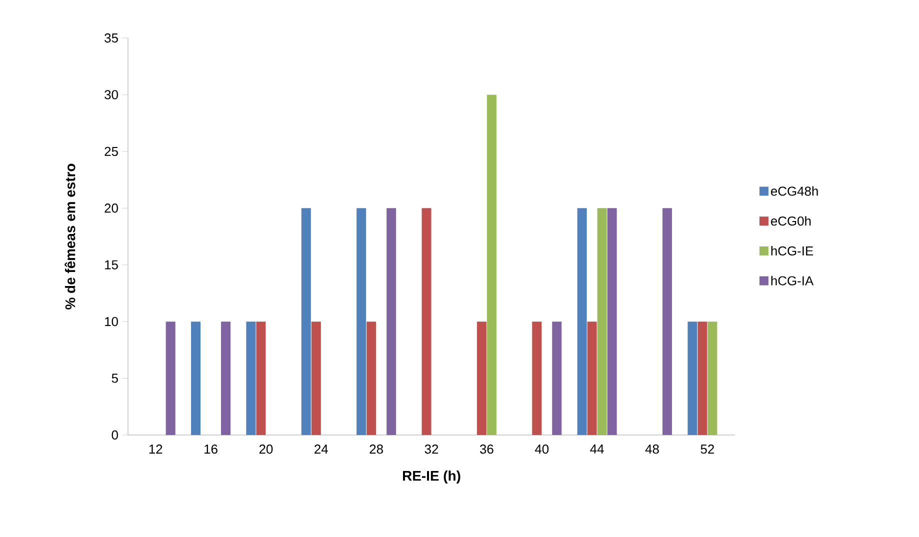 The image size is (919, 537). I want to click on x-tick-label: 44, so click(597, 449).